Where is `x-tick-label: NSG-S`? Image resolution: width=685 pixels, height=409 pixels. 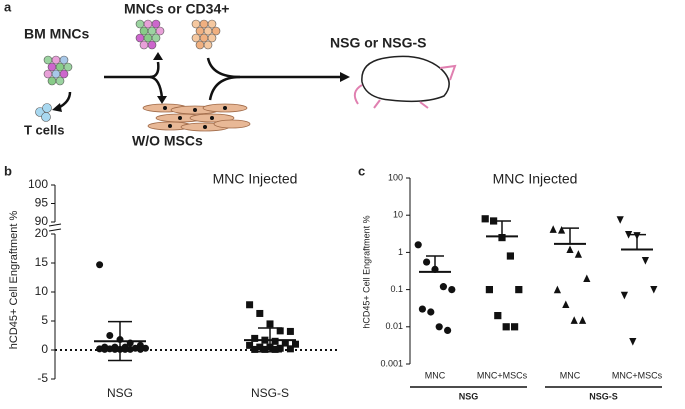 x-tick-label: NSG-S is located at coordinates (270, 393).